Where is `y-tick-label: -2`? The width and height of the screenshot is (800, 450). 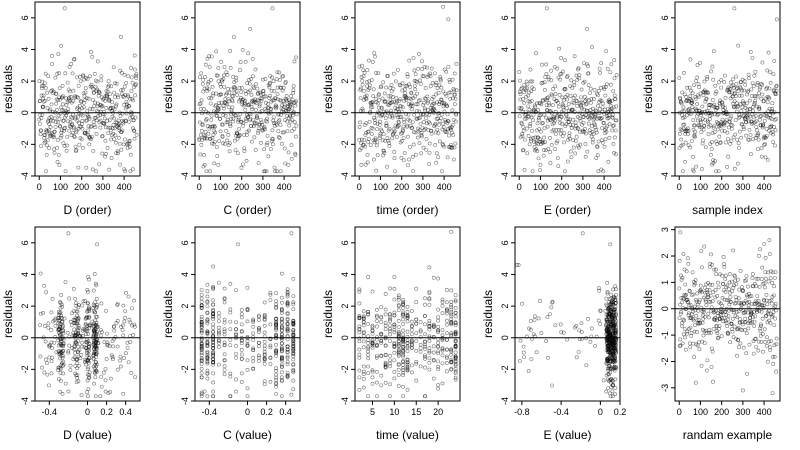
y-tick-label: -2 is located at coordinates (345, 369).